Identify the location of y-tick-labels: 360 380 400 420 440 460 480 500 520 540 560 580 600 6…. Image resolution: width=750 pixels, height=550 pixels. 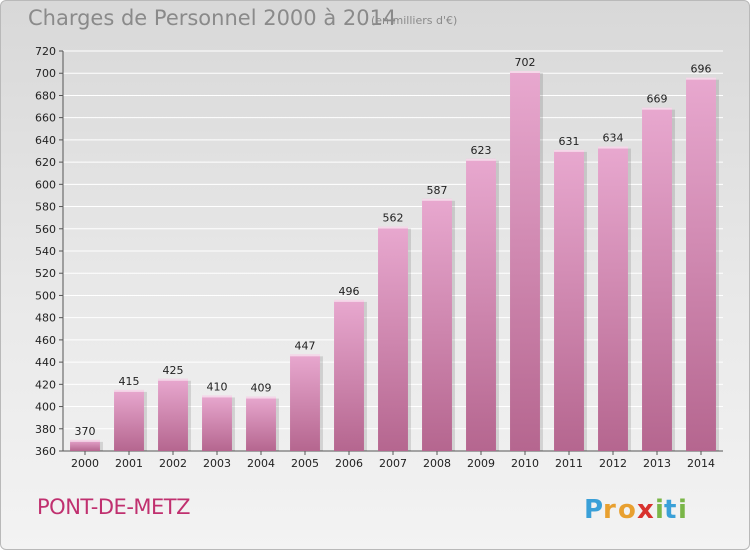
(45, 251).